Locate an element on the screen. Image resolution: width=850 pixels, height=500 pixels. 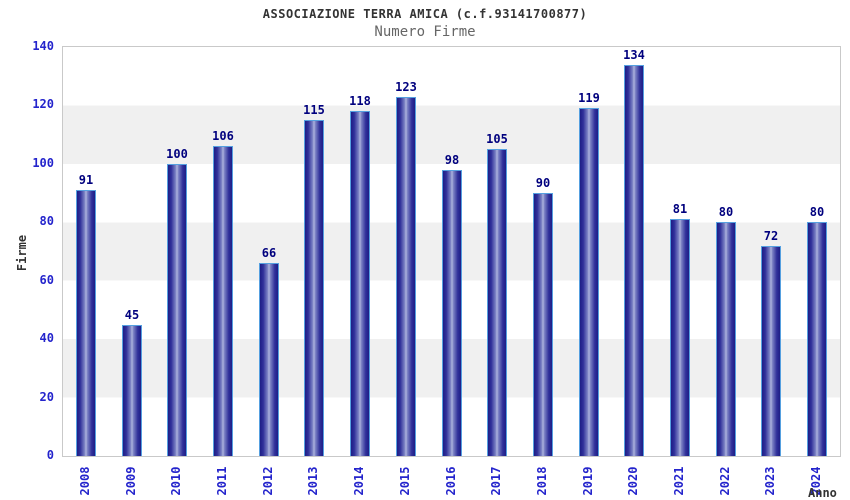
bar-value-label: 72 is located at coordinates (771, 236).